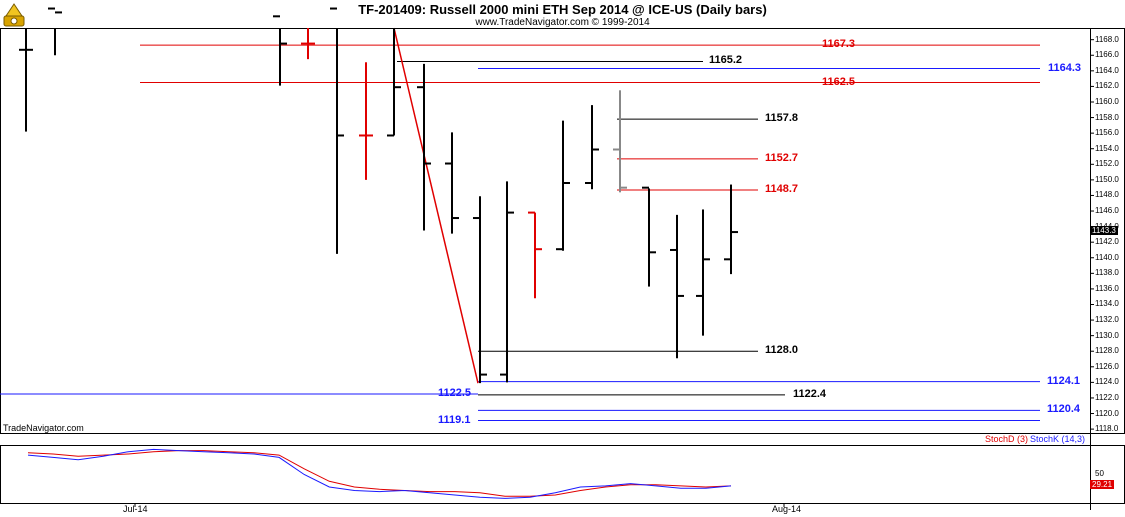  I want to click on stoch-series-line, so click(379, 473).